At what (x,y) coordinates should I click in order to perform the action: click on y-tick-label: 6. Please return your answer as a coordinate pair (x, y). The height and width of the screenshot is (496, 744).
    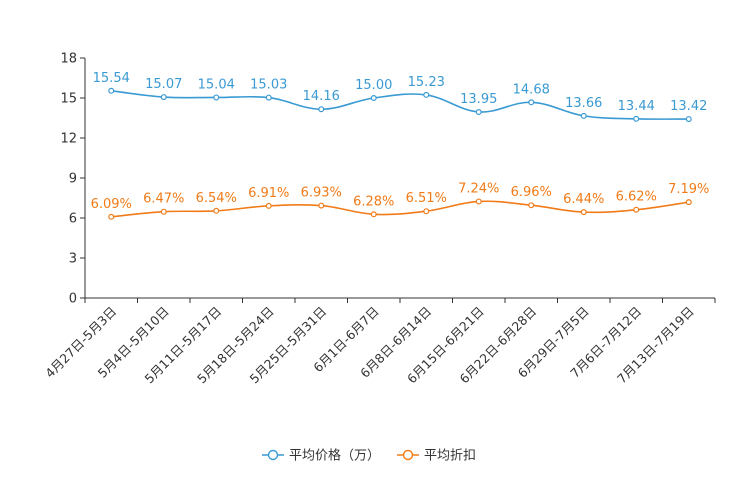
    Looking at the image, I should click on (73, 219).